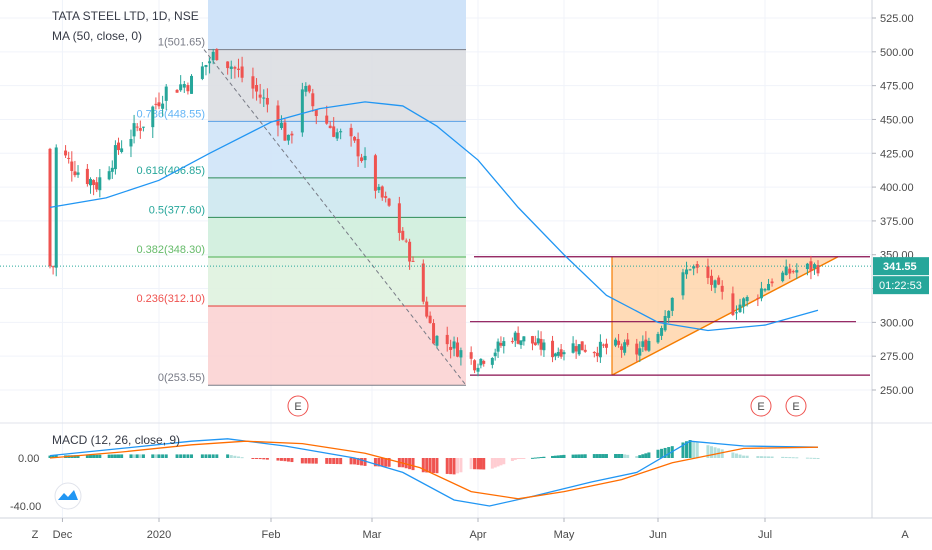 This screenshot has width=932, height=550. I want to click on earnings-event-label: E, so click(760, 407).